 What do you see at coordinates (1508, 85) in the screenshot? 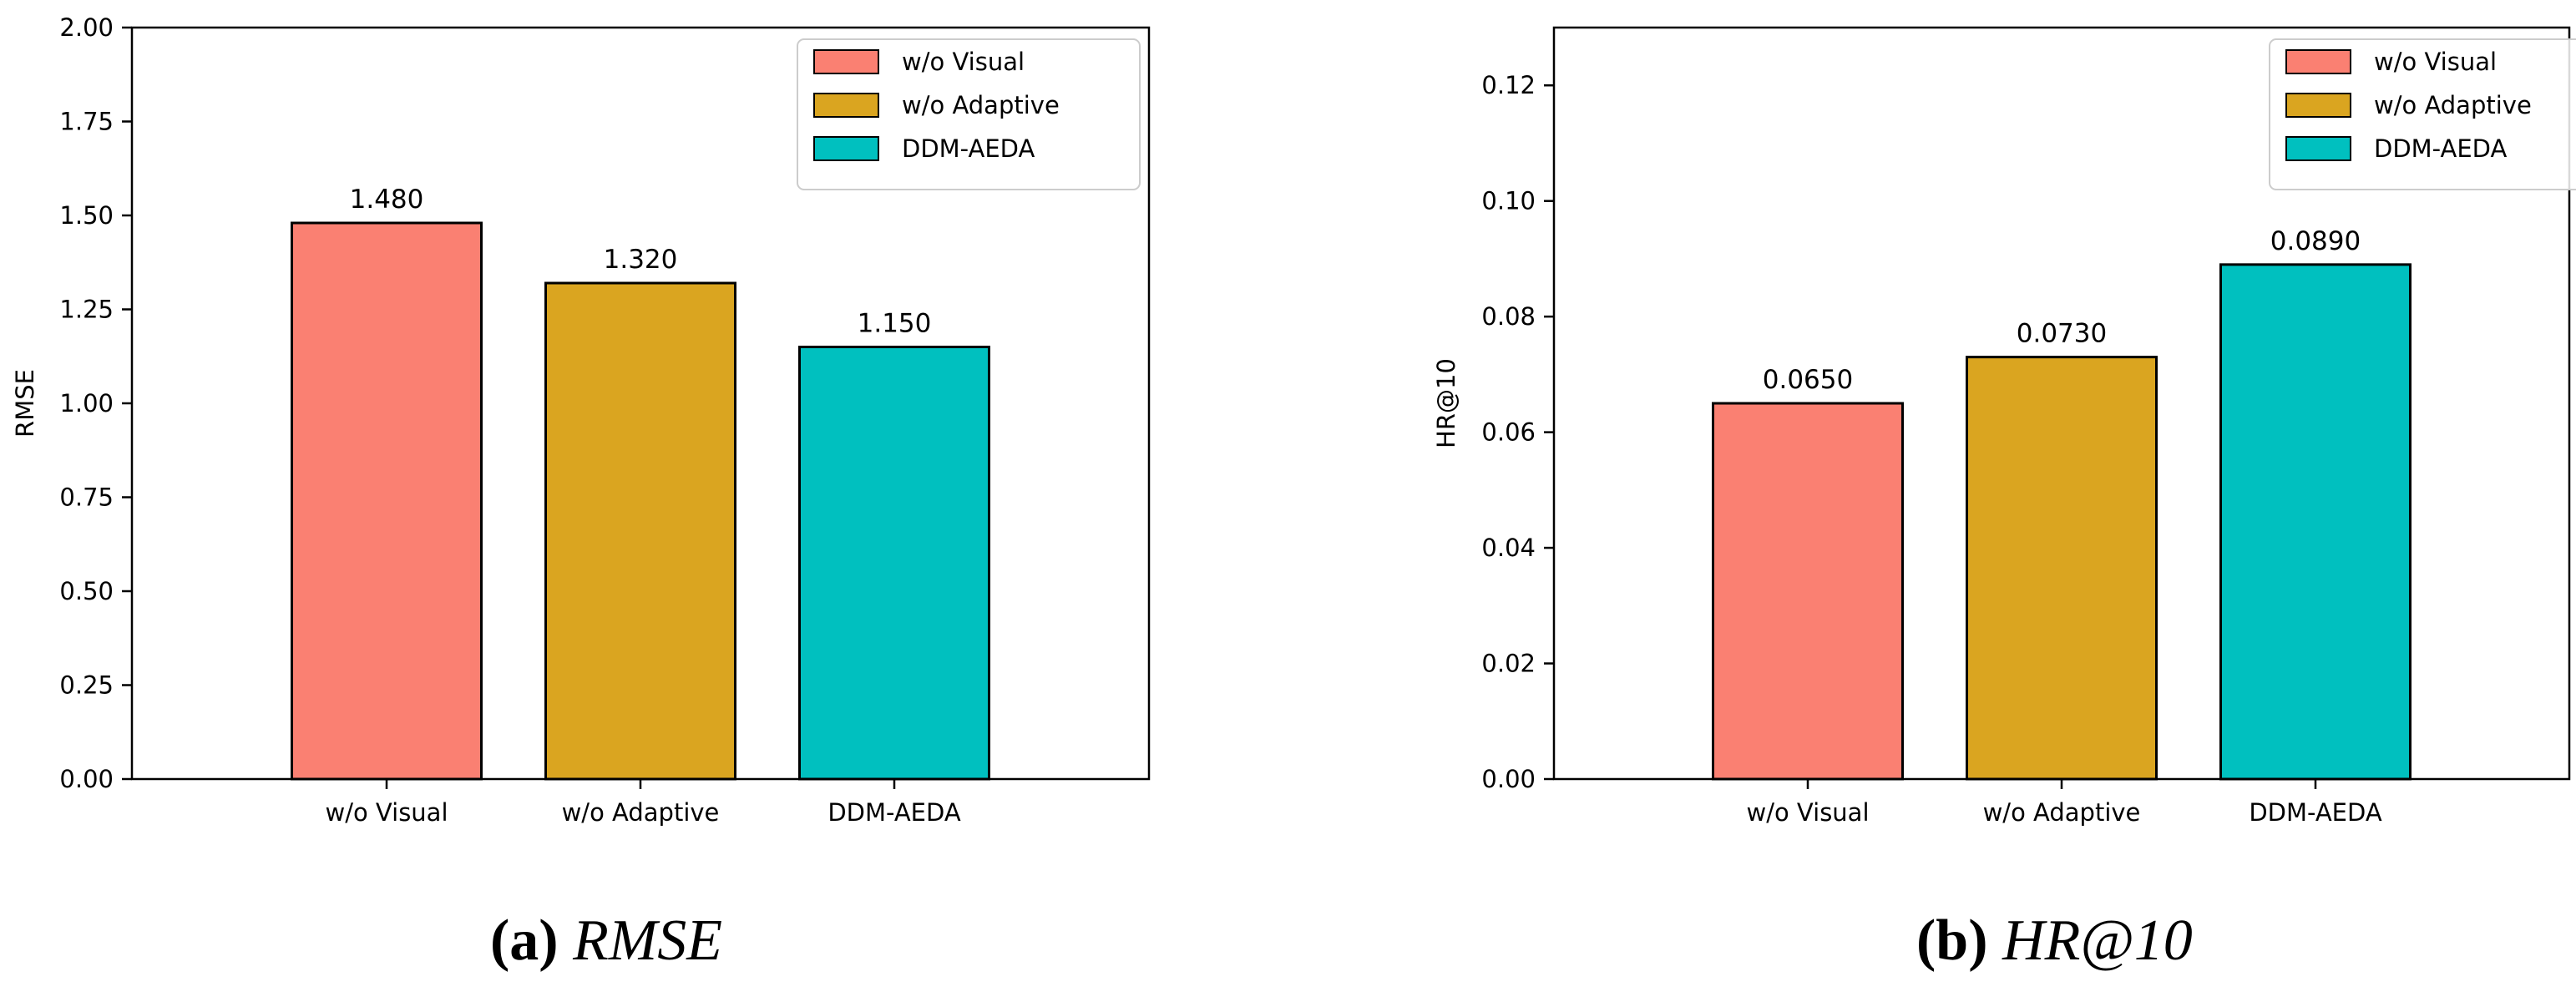
I see `y-tick-label-2-7: 0.12` at bounding box center [1508, 85].